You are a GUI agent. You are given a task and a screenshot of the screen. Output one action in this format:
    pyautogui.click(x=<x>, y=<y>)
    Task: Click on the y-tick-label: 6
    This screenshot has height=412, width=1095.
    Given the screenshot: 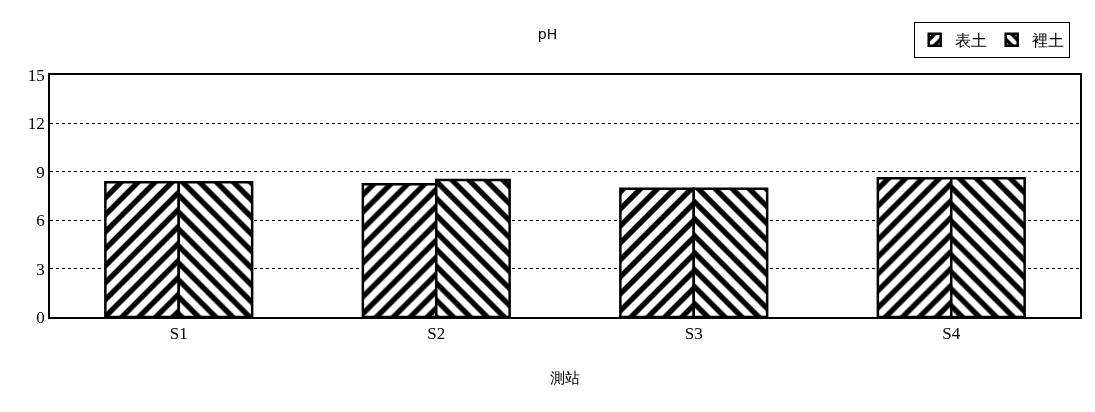 What is the action you would take?
    pyautogui.click(x=40, y=221)
    